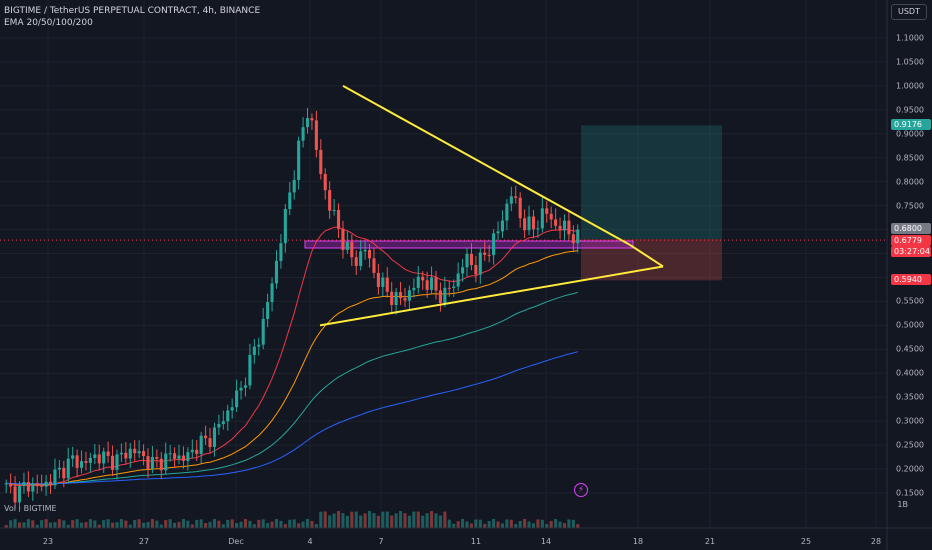 The height and width of the screenshot is (550, 932). Describe the element at coordinates (902, 504) in the screenshot. I see `volume-scale-label: 1B` at that location.